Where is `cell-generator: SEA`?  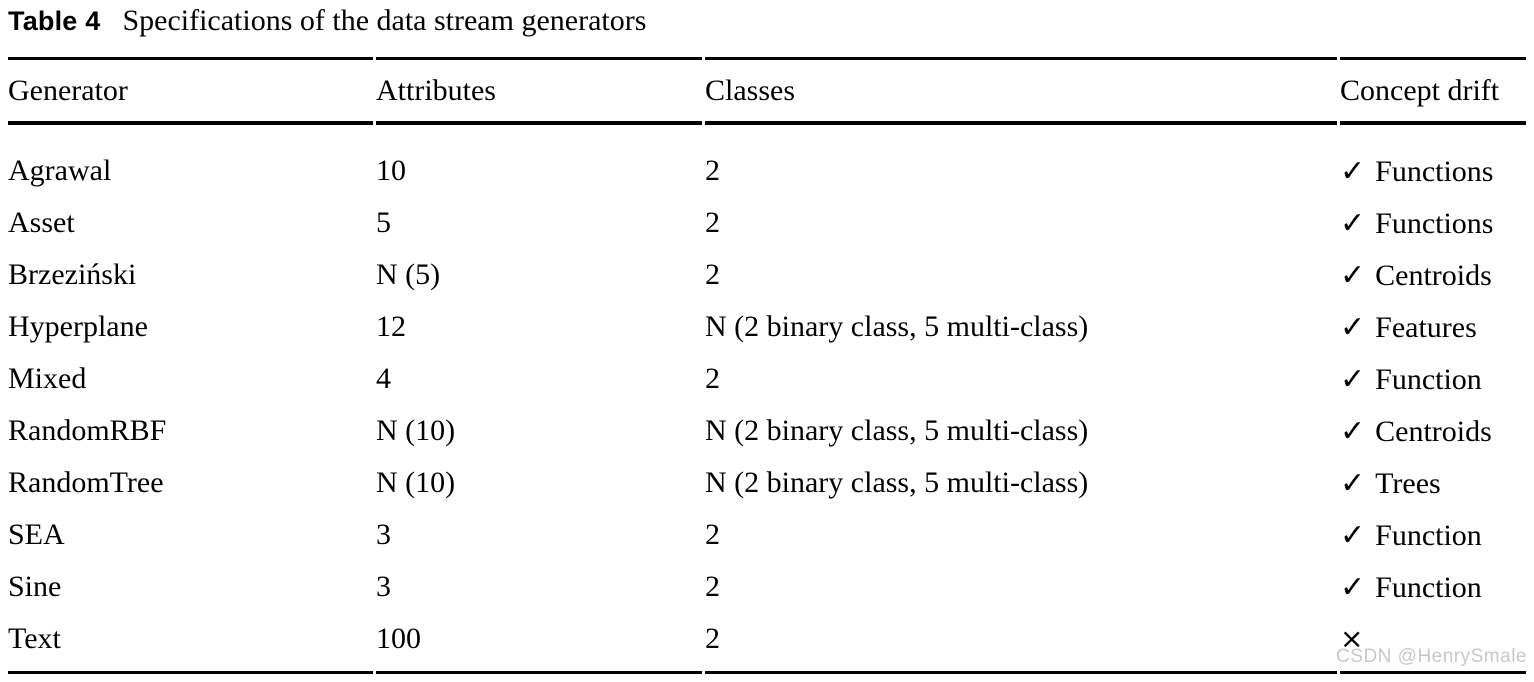 cell-generator: SEA is located at coordinates (36, 534).